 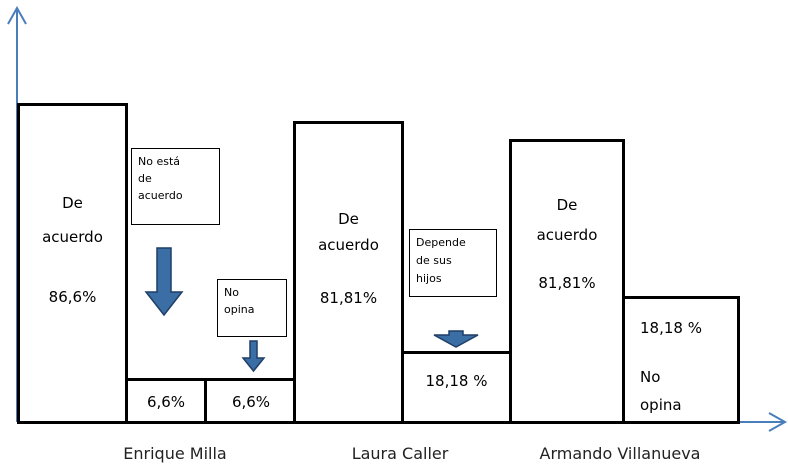 I want to click on group-name: Enrique Milla, so click(x=175, y=453).